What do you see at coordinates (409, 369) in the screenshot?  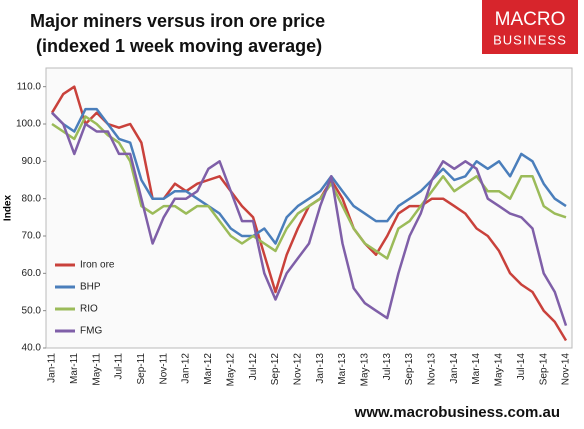 I see `x-tick-label: Sep-13` at bounding box center [409, 369].